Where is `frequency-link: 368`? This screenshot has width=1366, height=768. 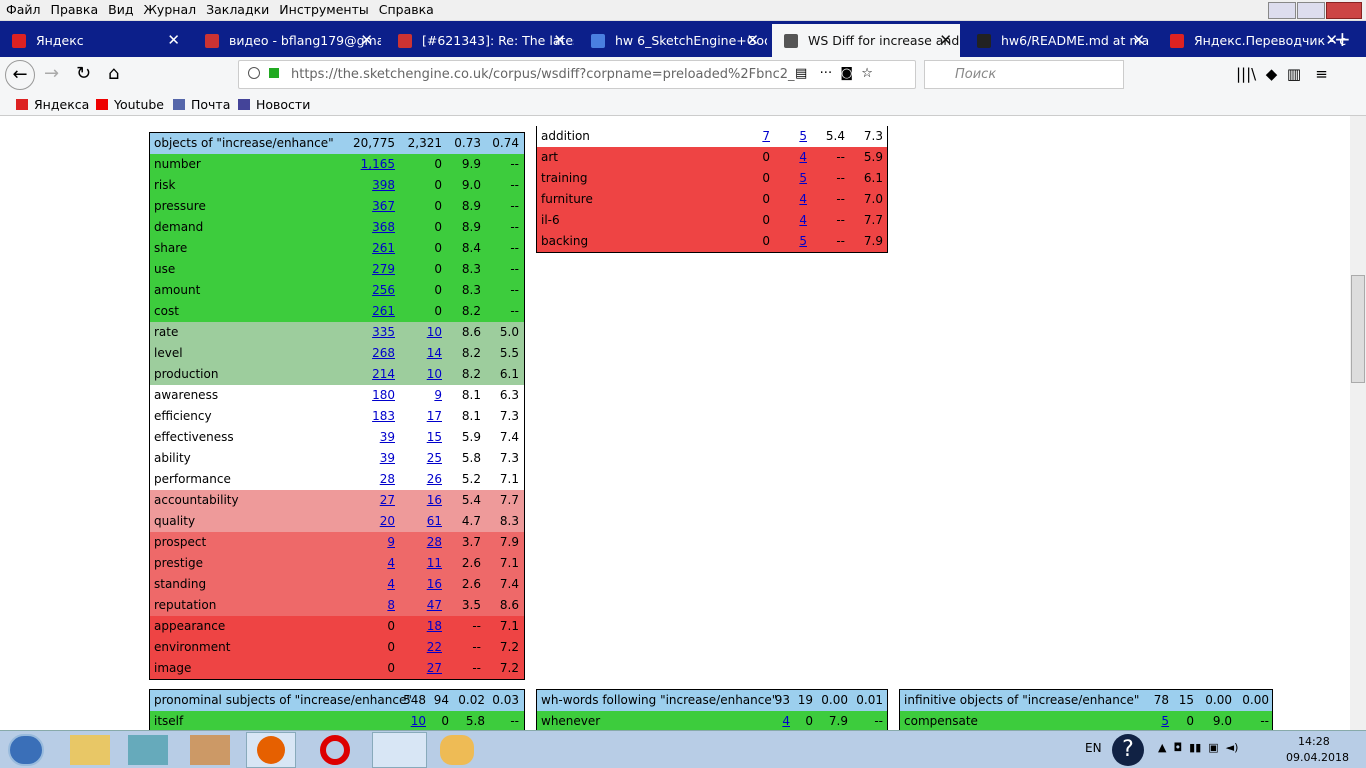 frequency-link: 368 is located at coordinates (383, 227).